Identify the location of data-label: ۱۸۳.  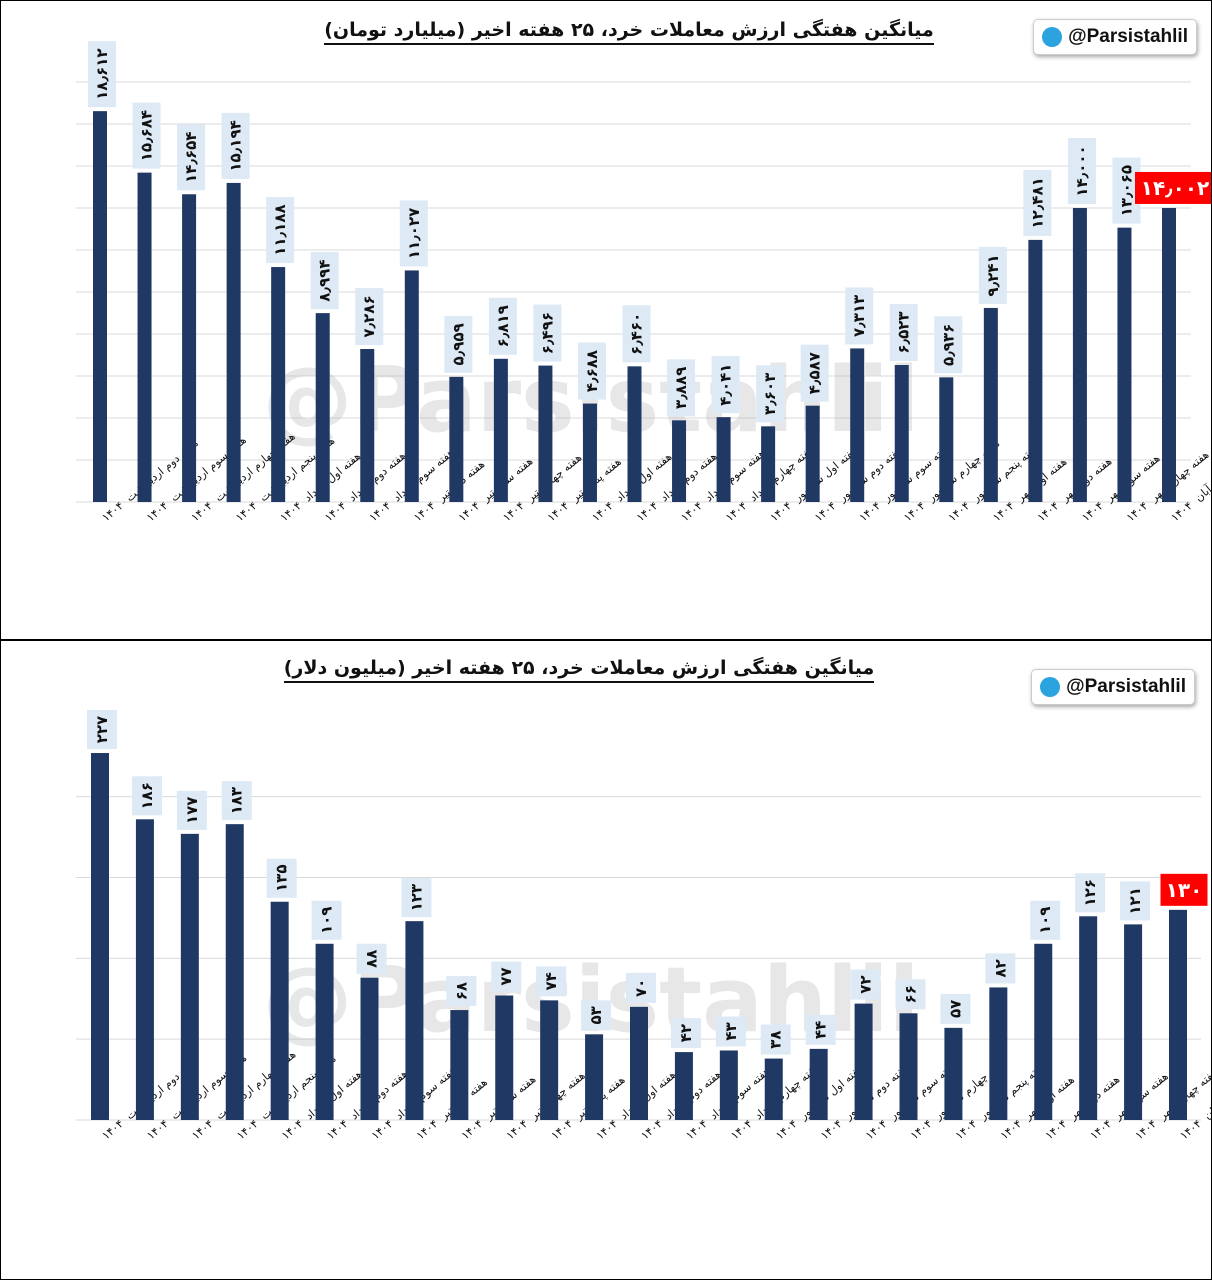
(237, 800).